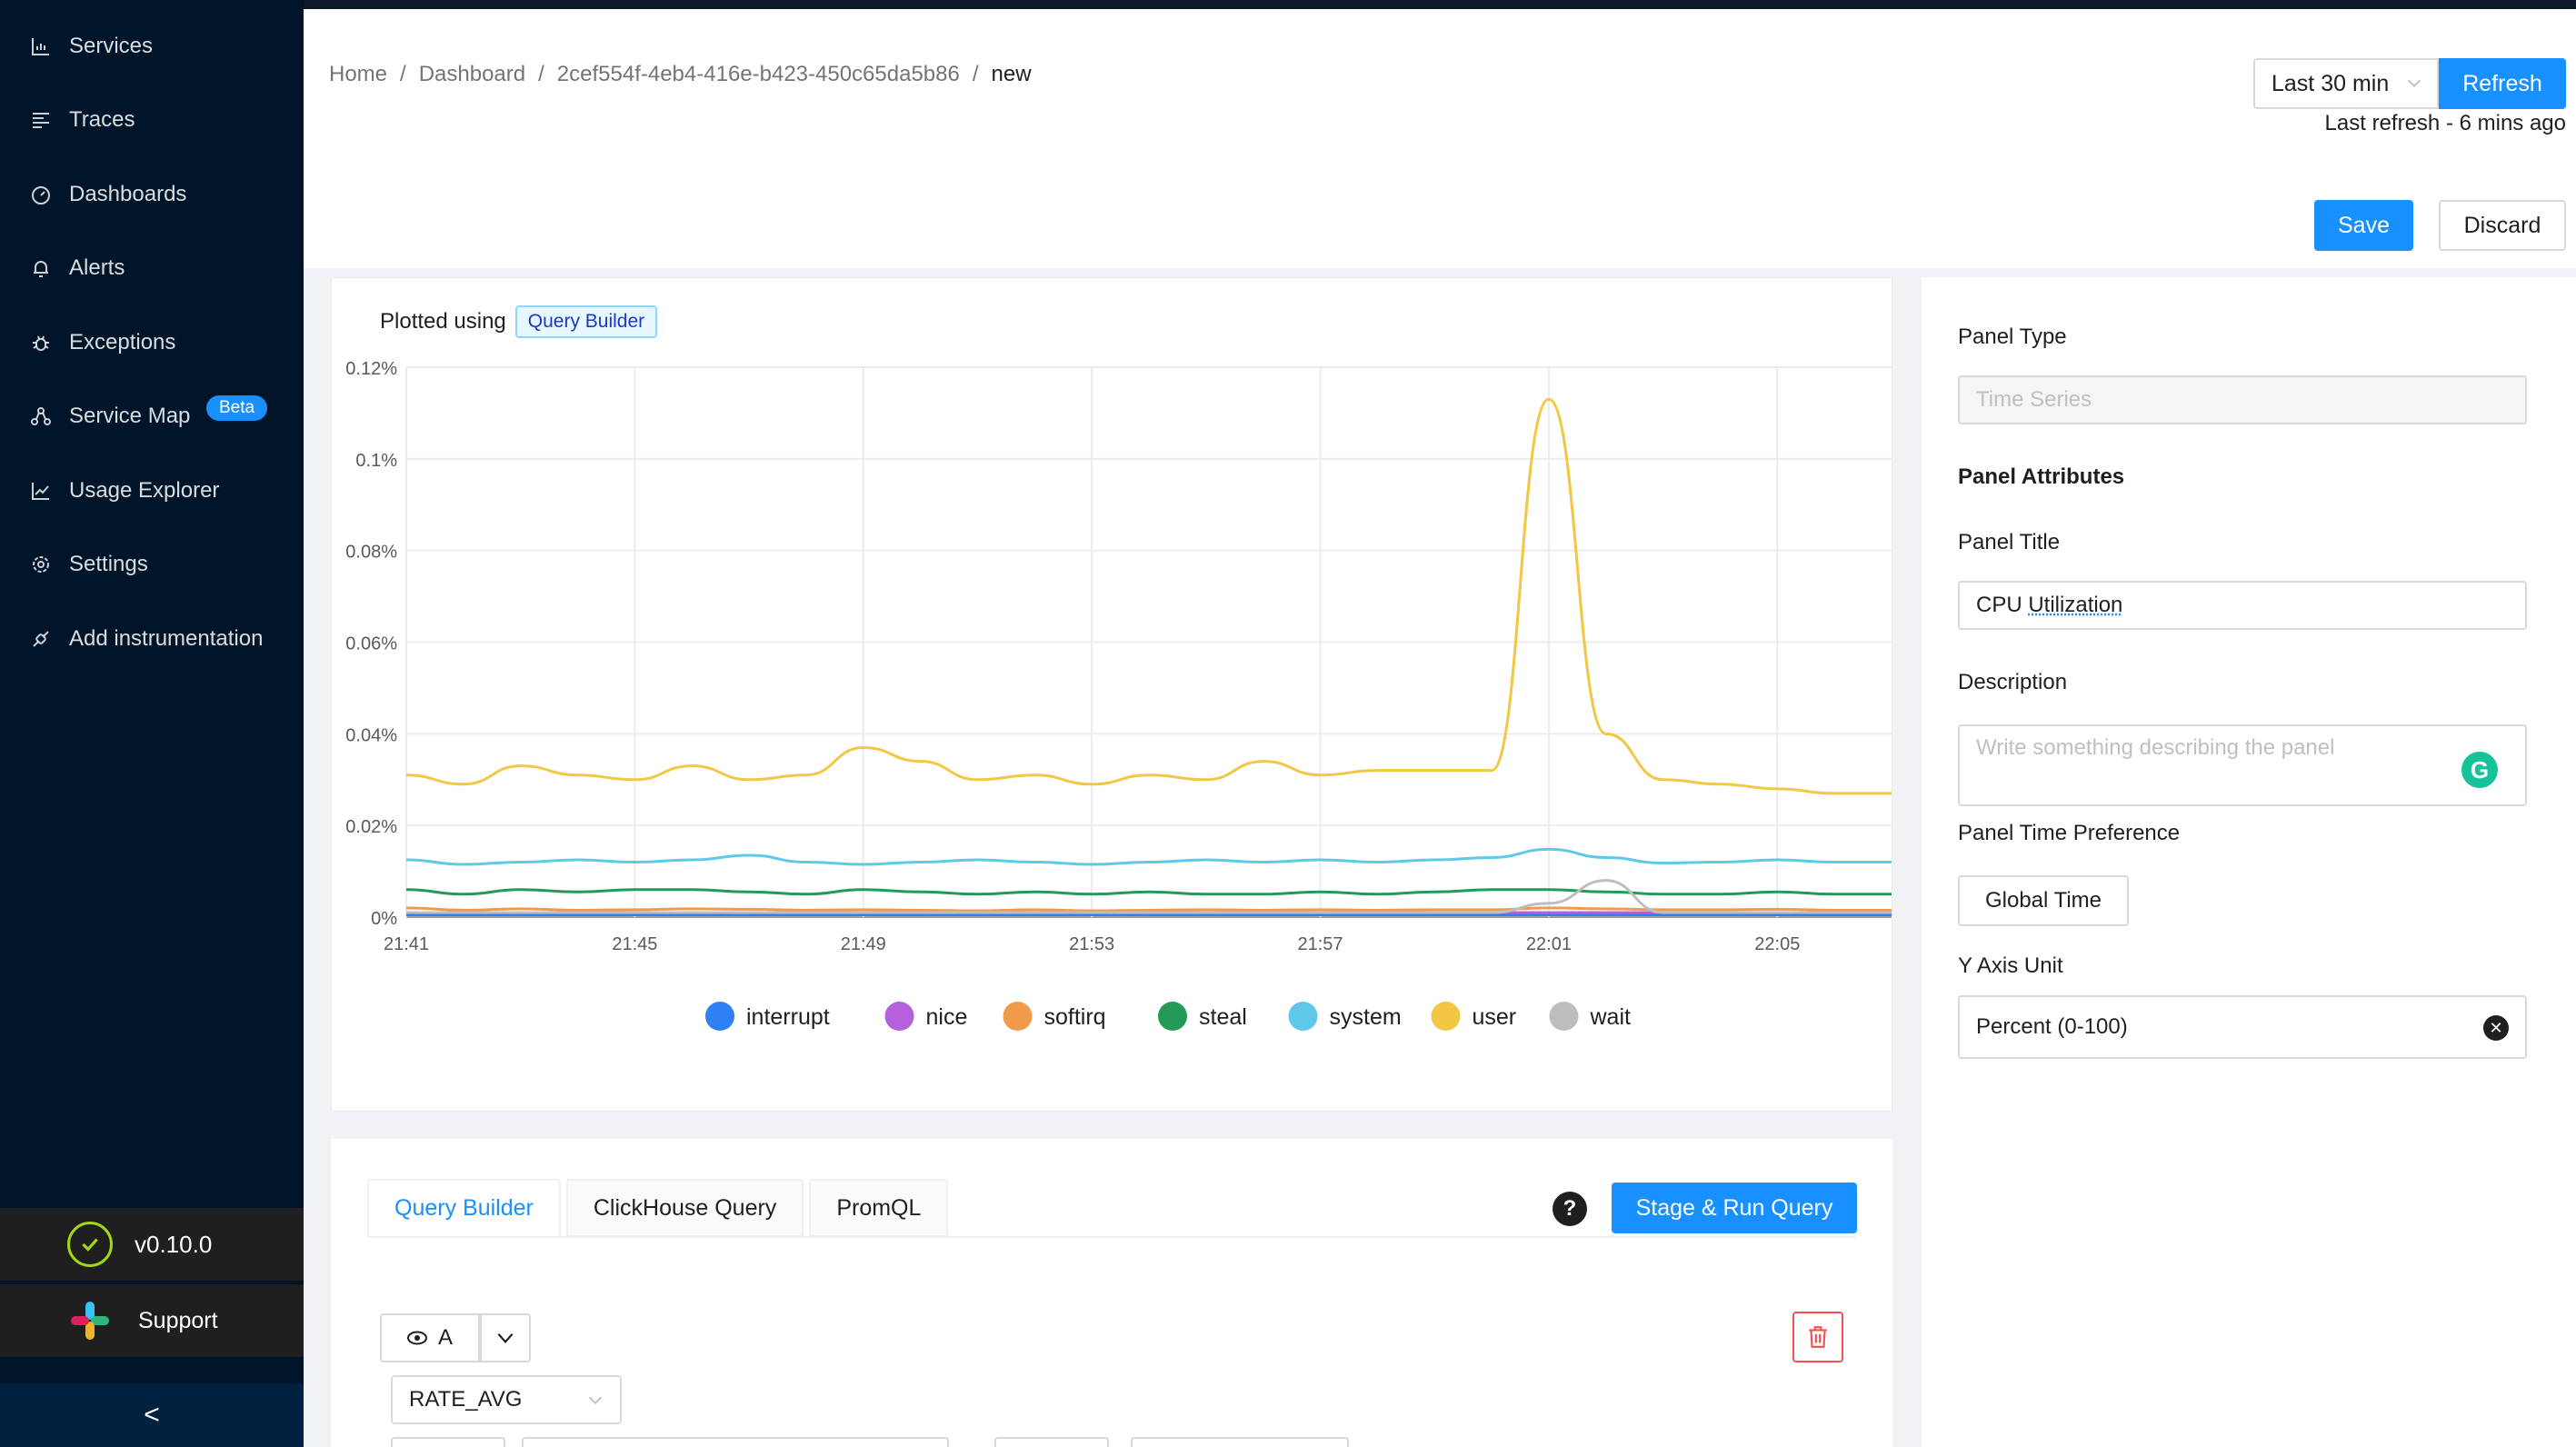  Describe the element at coordinates (1148, 856) in the screenshot. I see `series-line-system` at that location.